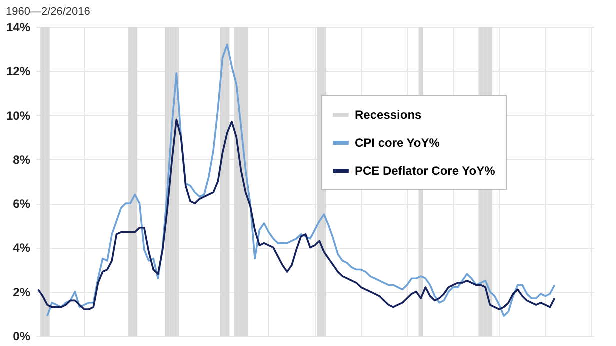 The width and height of the screenshot is (616, 346). I want to click on legend-label: PCE Deflator Core YoY%, so click(425, 171).